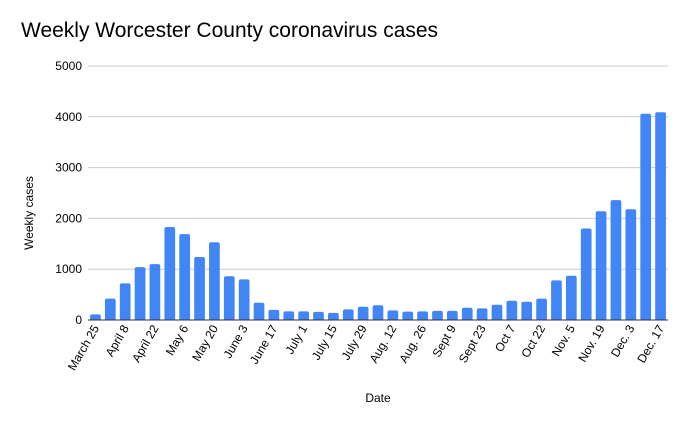 Image resolution: width=690 pixels, height=427 pixels. Describe the element at coordinates (444, 340) in the screenshot. I see `x-tick-label: Sept 9` at that location.